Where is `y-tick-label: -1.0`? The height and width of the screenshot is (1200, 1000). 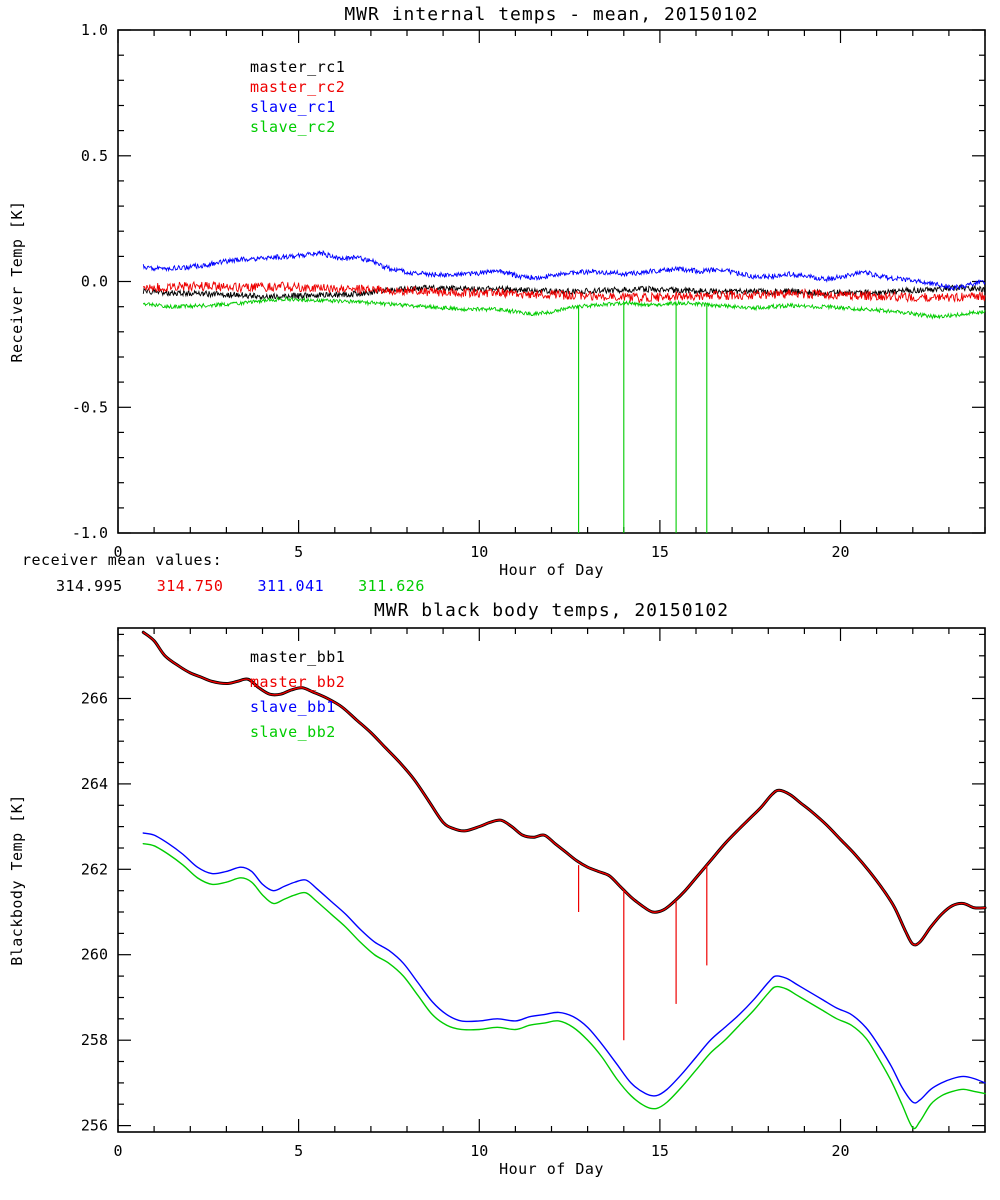 y-tick-label: -1.0 is located at coordinates (90, 533).